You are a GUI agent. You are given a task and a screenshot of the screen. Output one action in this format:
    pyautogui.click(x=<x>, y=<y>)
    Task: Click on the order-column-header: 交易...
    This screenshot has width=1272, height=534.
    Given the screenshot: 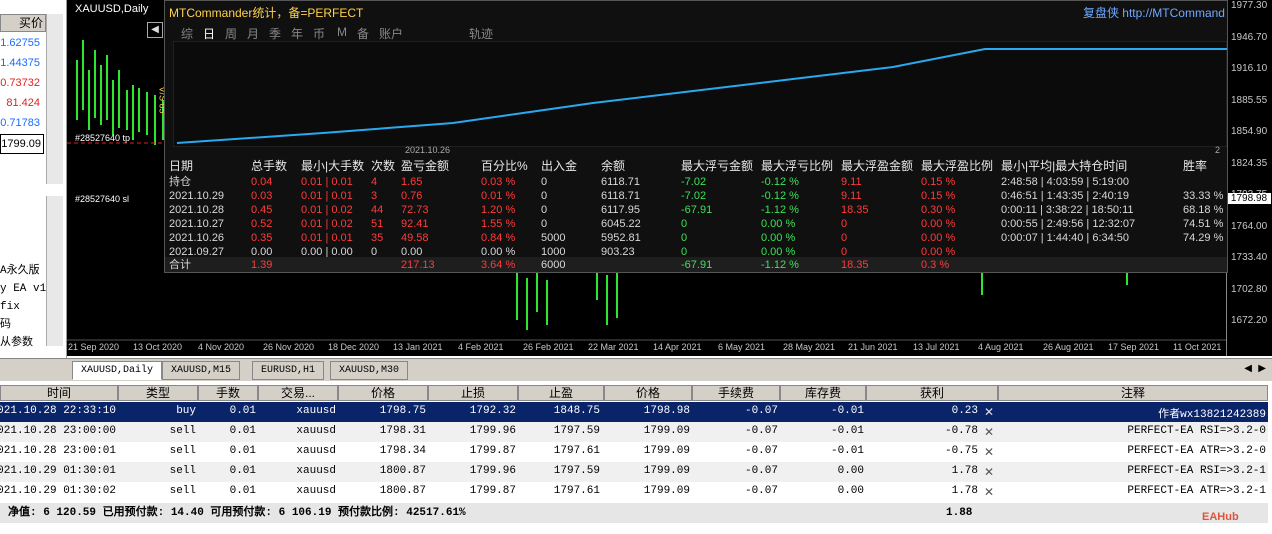 What is the action you would take?
    pyautogui.click(x=298, y=393)
    